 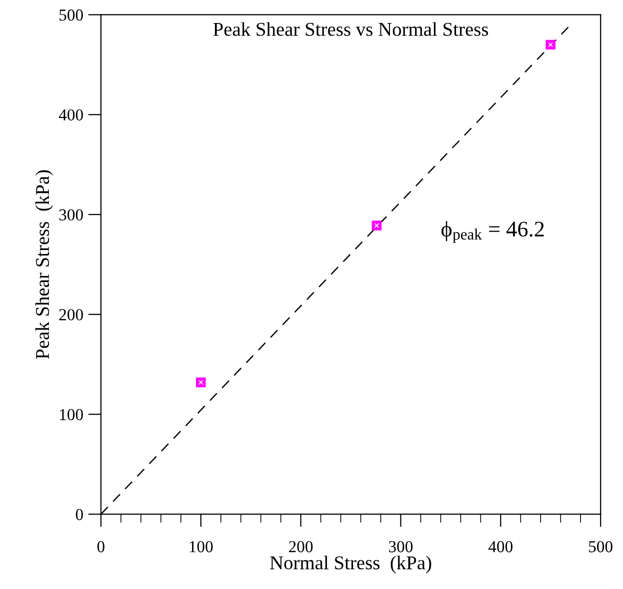 What do you see at coordinates (301, 546) in the screenshot?
I see `x-tick-label: 200` at bounding box center [301, 546].